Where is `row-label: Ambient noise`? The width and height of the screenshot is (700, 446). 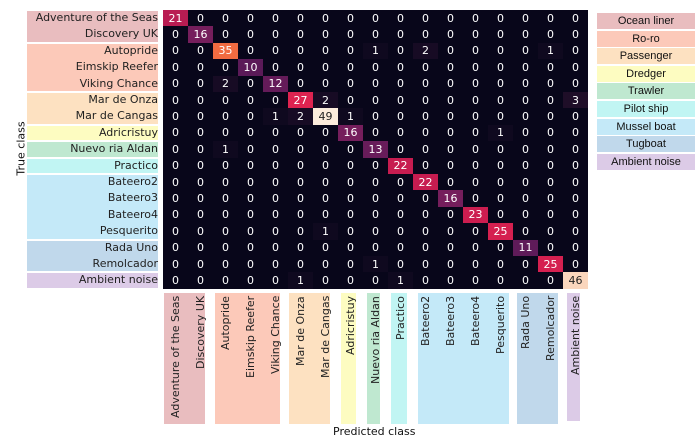
row-label: Ambient noise is located at coordinates (118, 280).